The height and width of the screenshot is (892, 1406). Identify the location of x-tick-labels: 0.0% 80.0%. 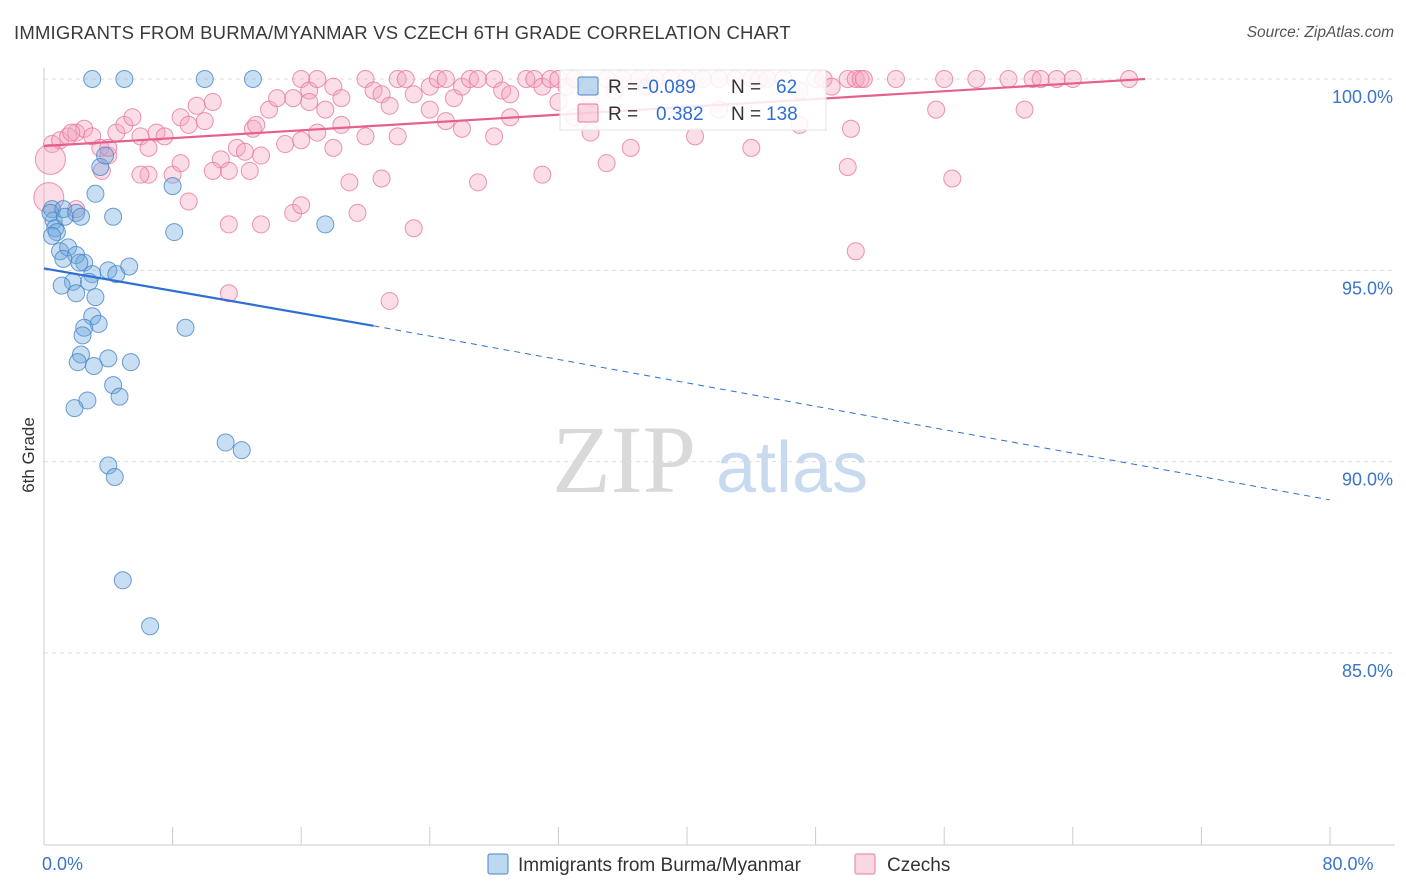
(708, 864).